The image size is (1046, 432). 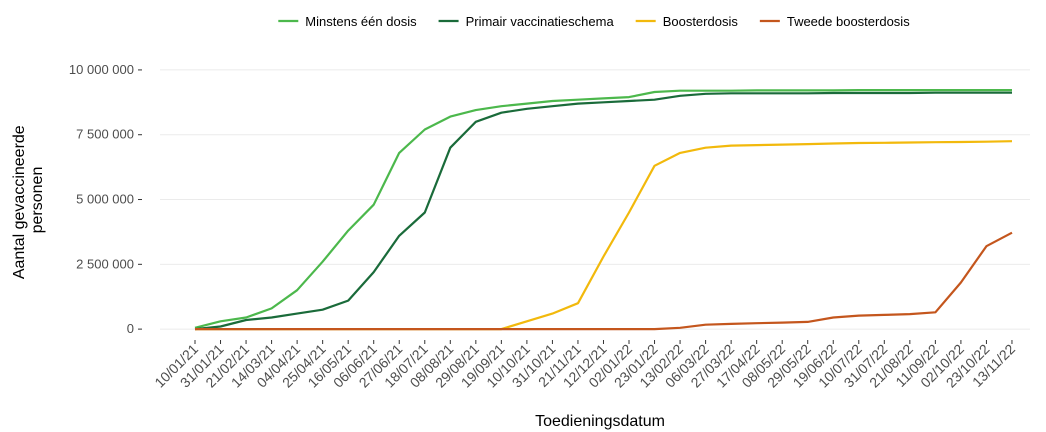 I want to click on y-tick-label: 7 500 000, so click(x=105, y=134).